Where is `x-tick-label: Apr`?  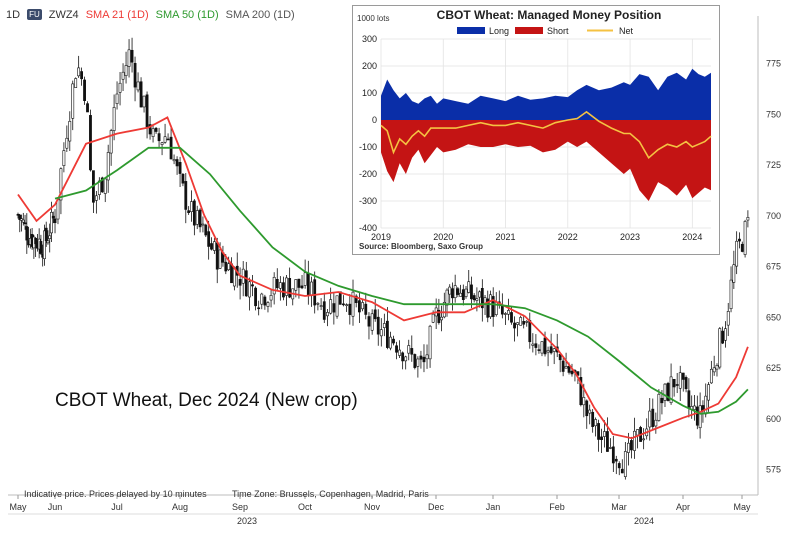 x-tick-label: Apr is located at coordinates (683, 507).